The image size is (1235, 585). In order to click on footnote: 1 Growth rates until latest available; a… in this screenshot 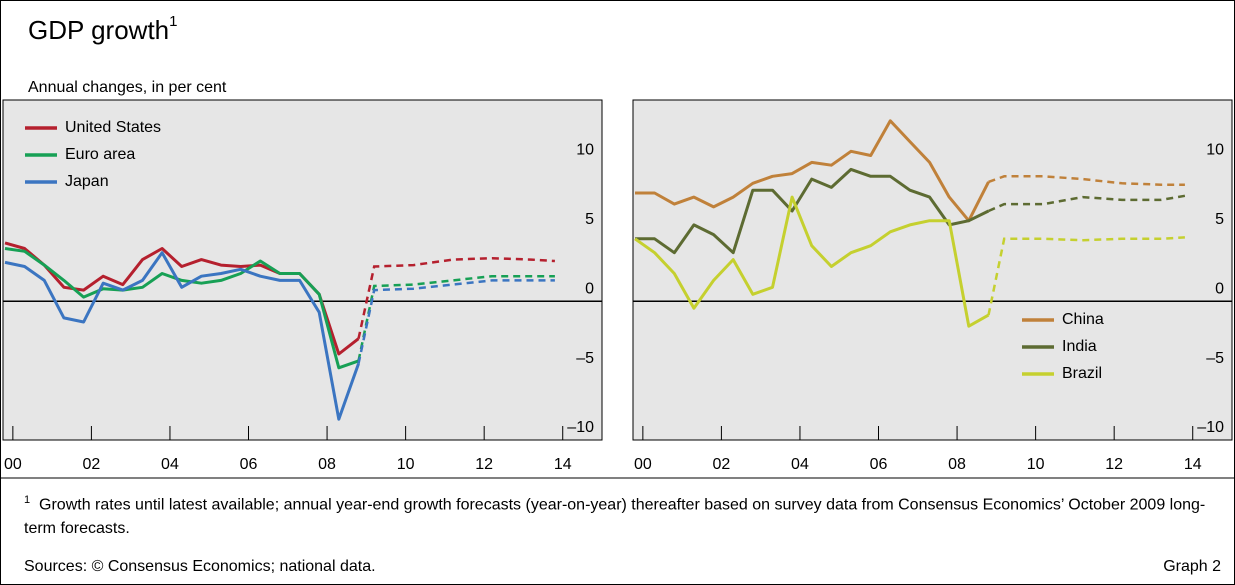, I will do `click(624, 514)`.